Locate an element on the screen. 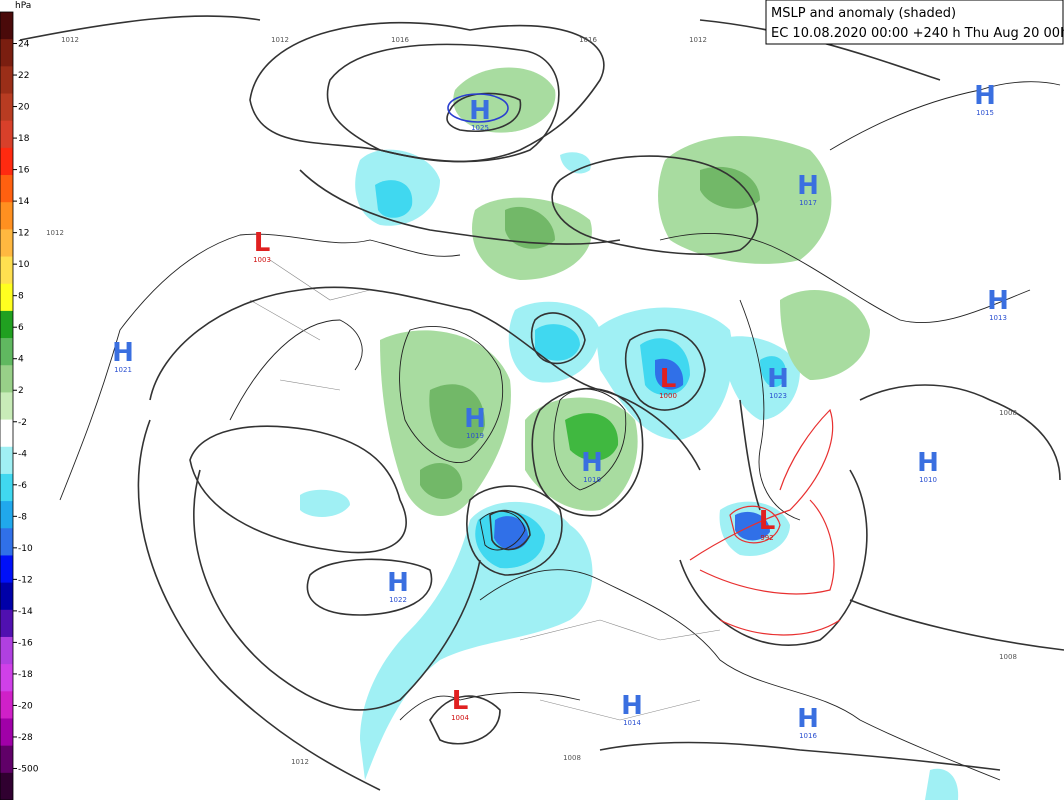  colorbar-label: -6 is located at coordinates (22, 486).